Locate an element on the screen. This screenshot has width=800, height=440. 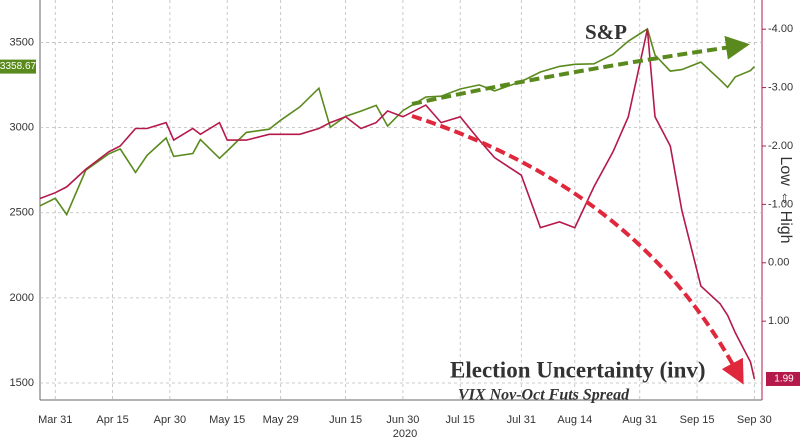
y2-tick-label: 1.00 is located at coordinates (778, 321).